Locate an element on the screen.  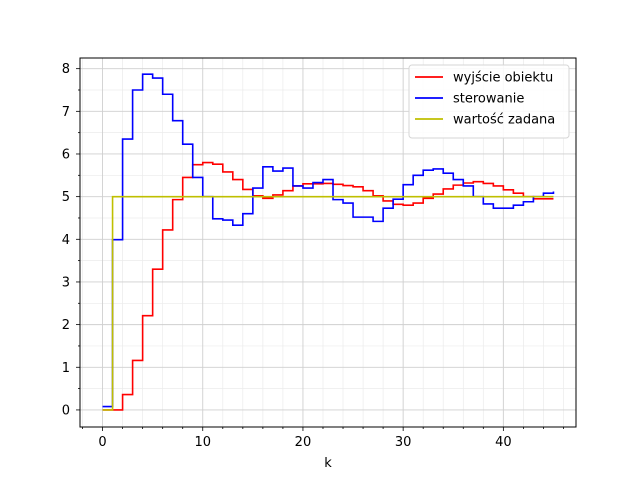
legend-entry-label: sterowanie is located at coordinates (488, 99).